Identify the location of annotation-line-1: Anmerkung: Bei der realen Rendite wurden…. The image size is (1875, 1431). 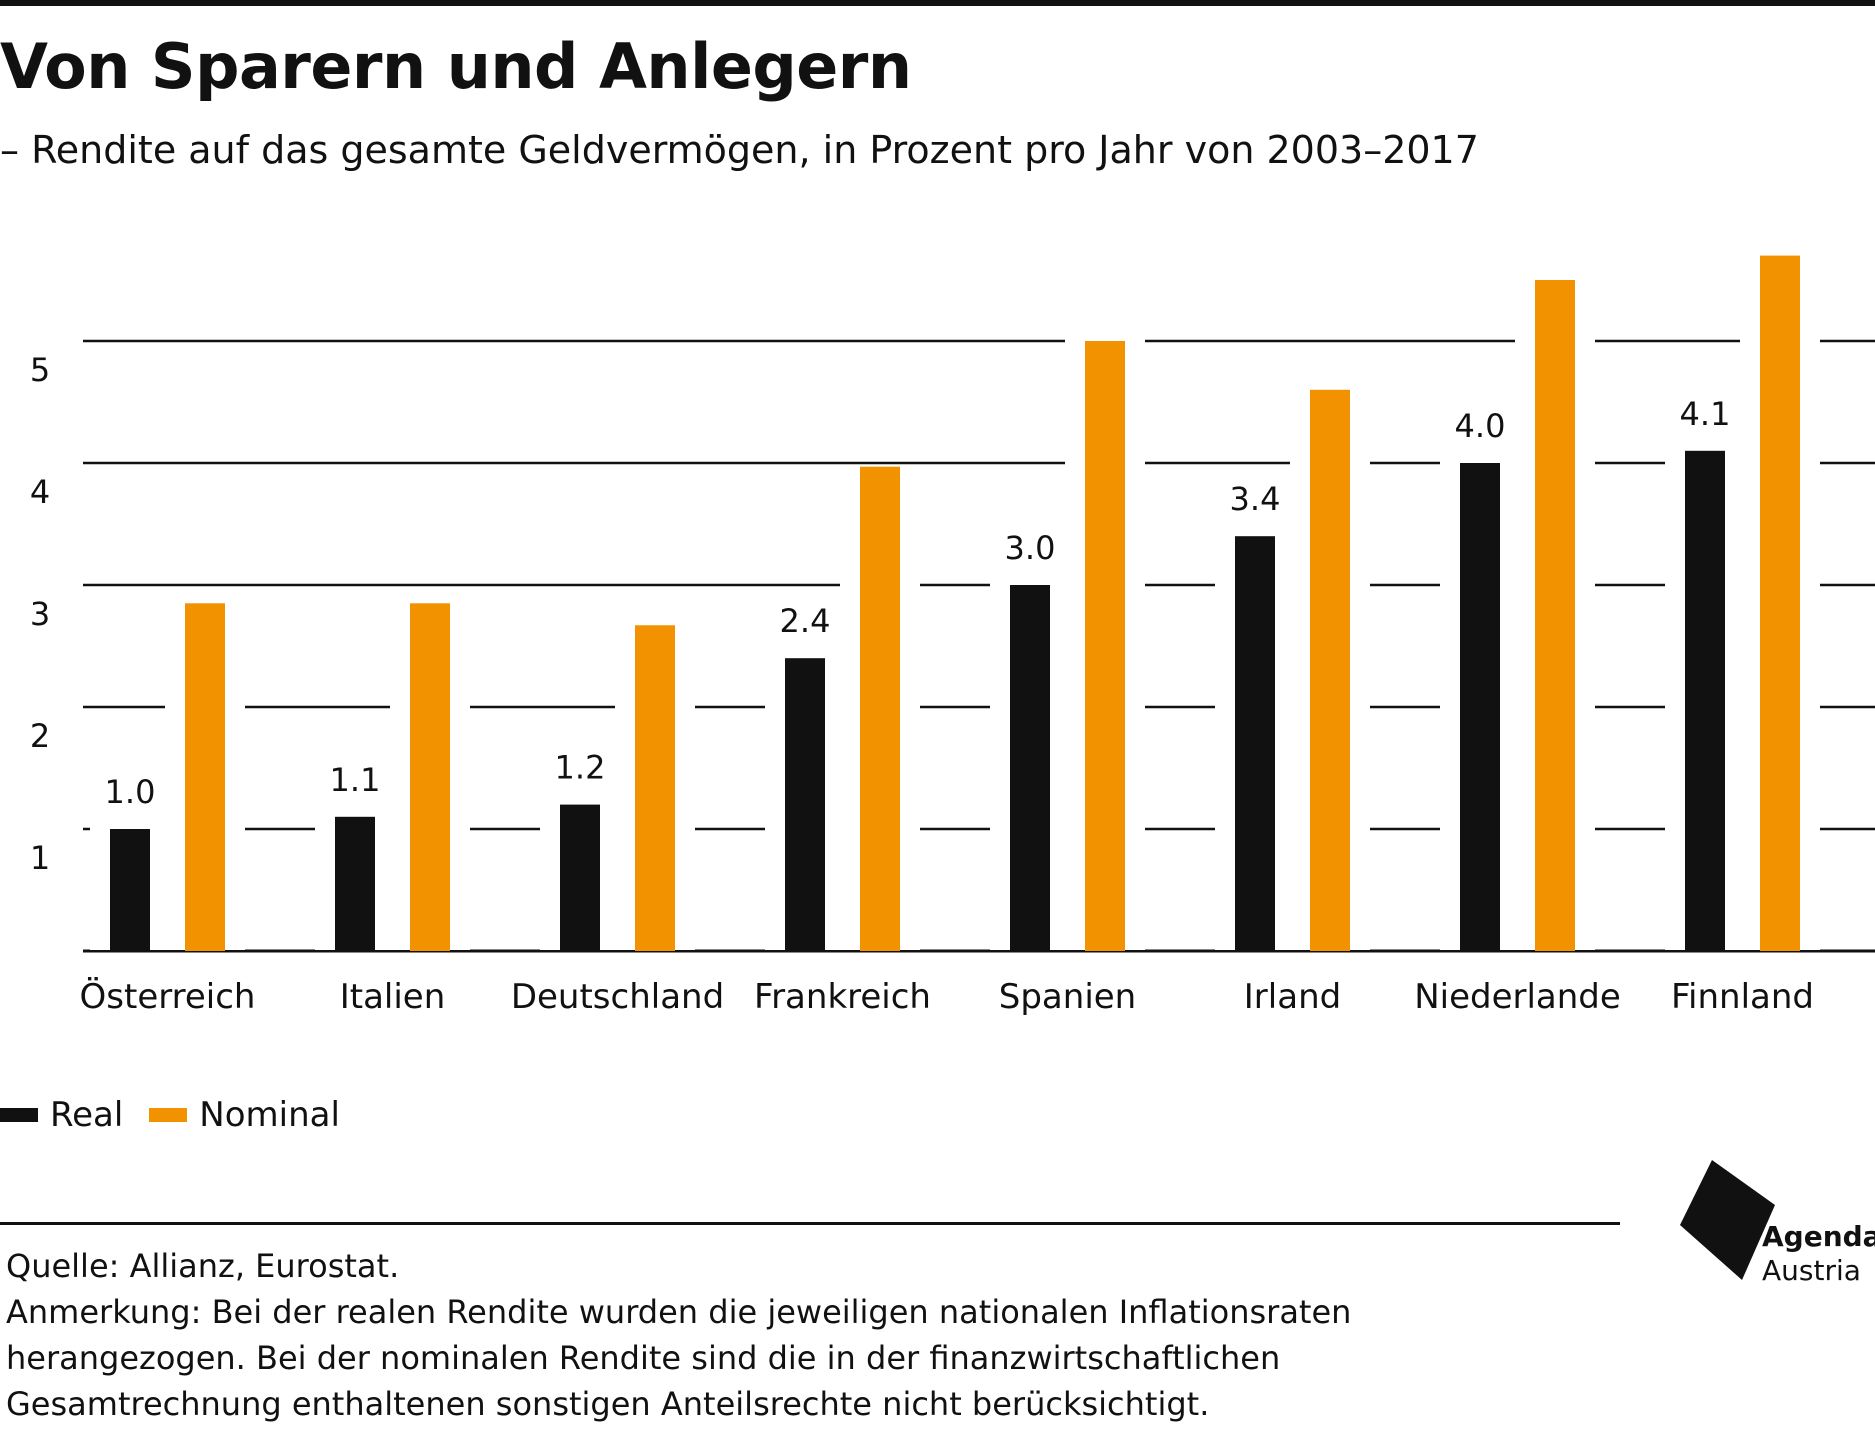
(679, 1312).